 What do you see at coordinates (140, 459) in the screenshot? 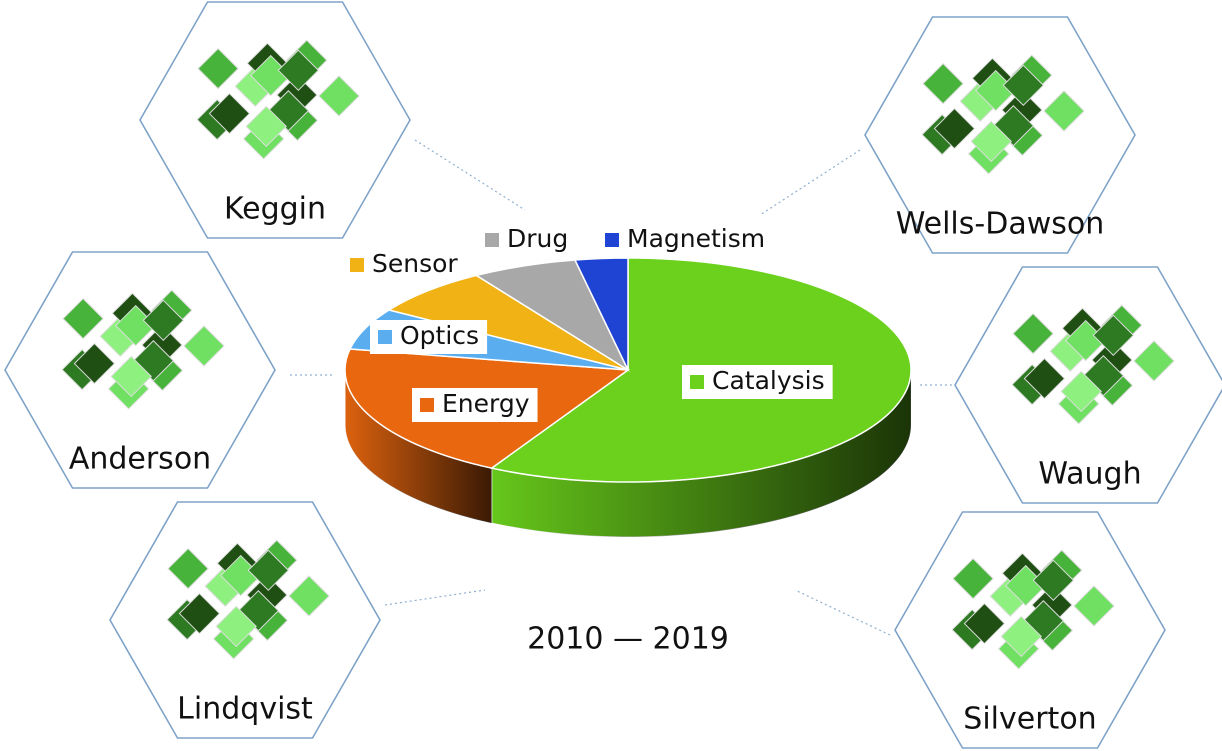
I see `structure-label: Anderson` at bounding box center [140, 459].